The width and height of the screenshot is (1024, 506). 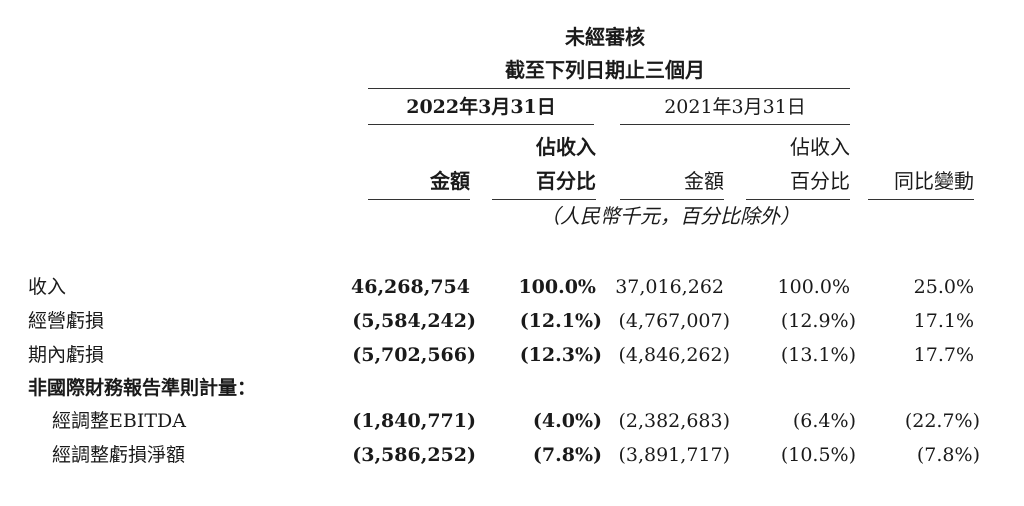 I want to click on period-loss-2022-pct: (12.3%), so click(x=560, y=355).